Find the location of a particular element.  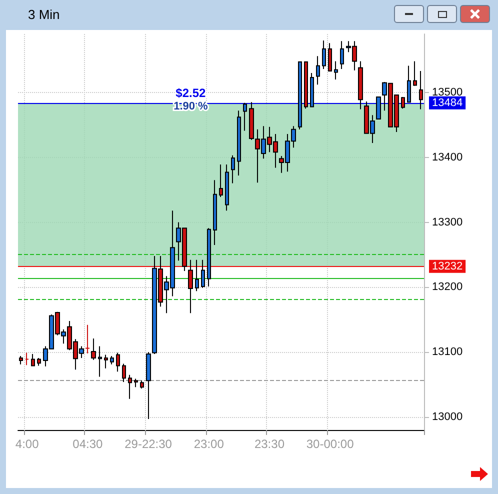

x-tick-label: 23:30 is located at coordinates (269, 444).